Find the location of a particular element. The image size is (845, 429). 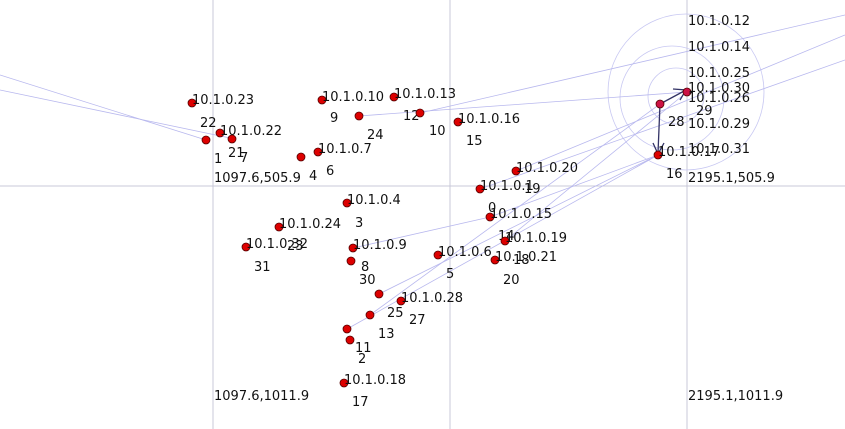

node-id-label: 3 is located at coordinates (359, 223).